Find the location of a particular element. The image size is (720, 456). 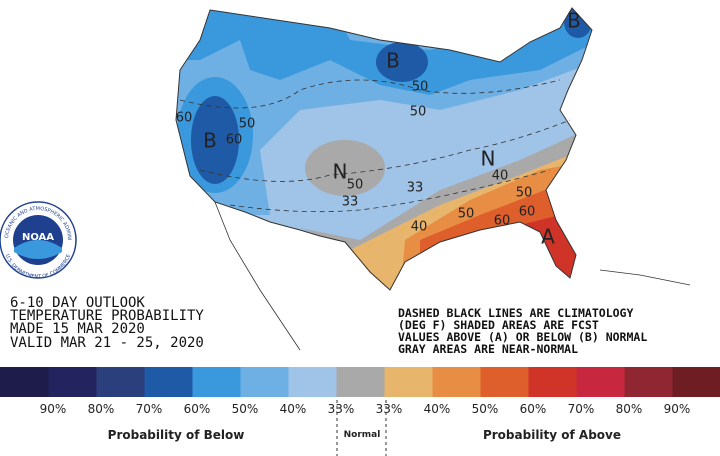

note-line: DASHED BLACK LINES ARE CLIMATOLOGY is located at coordinates (515, 313).